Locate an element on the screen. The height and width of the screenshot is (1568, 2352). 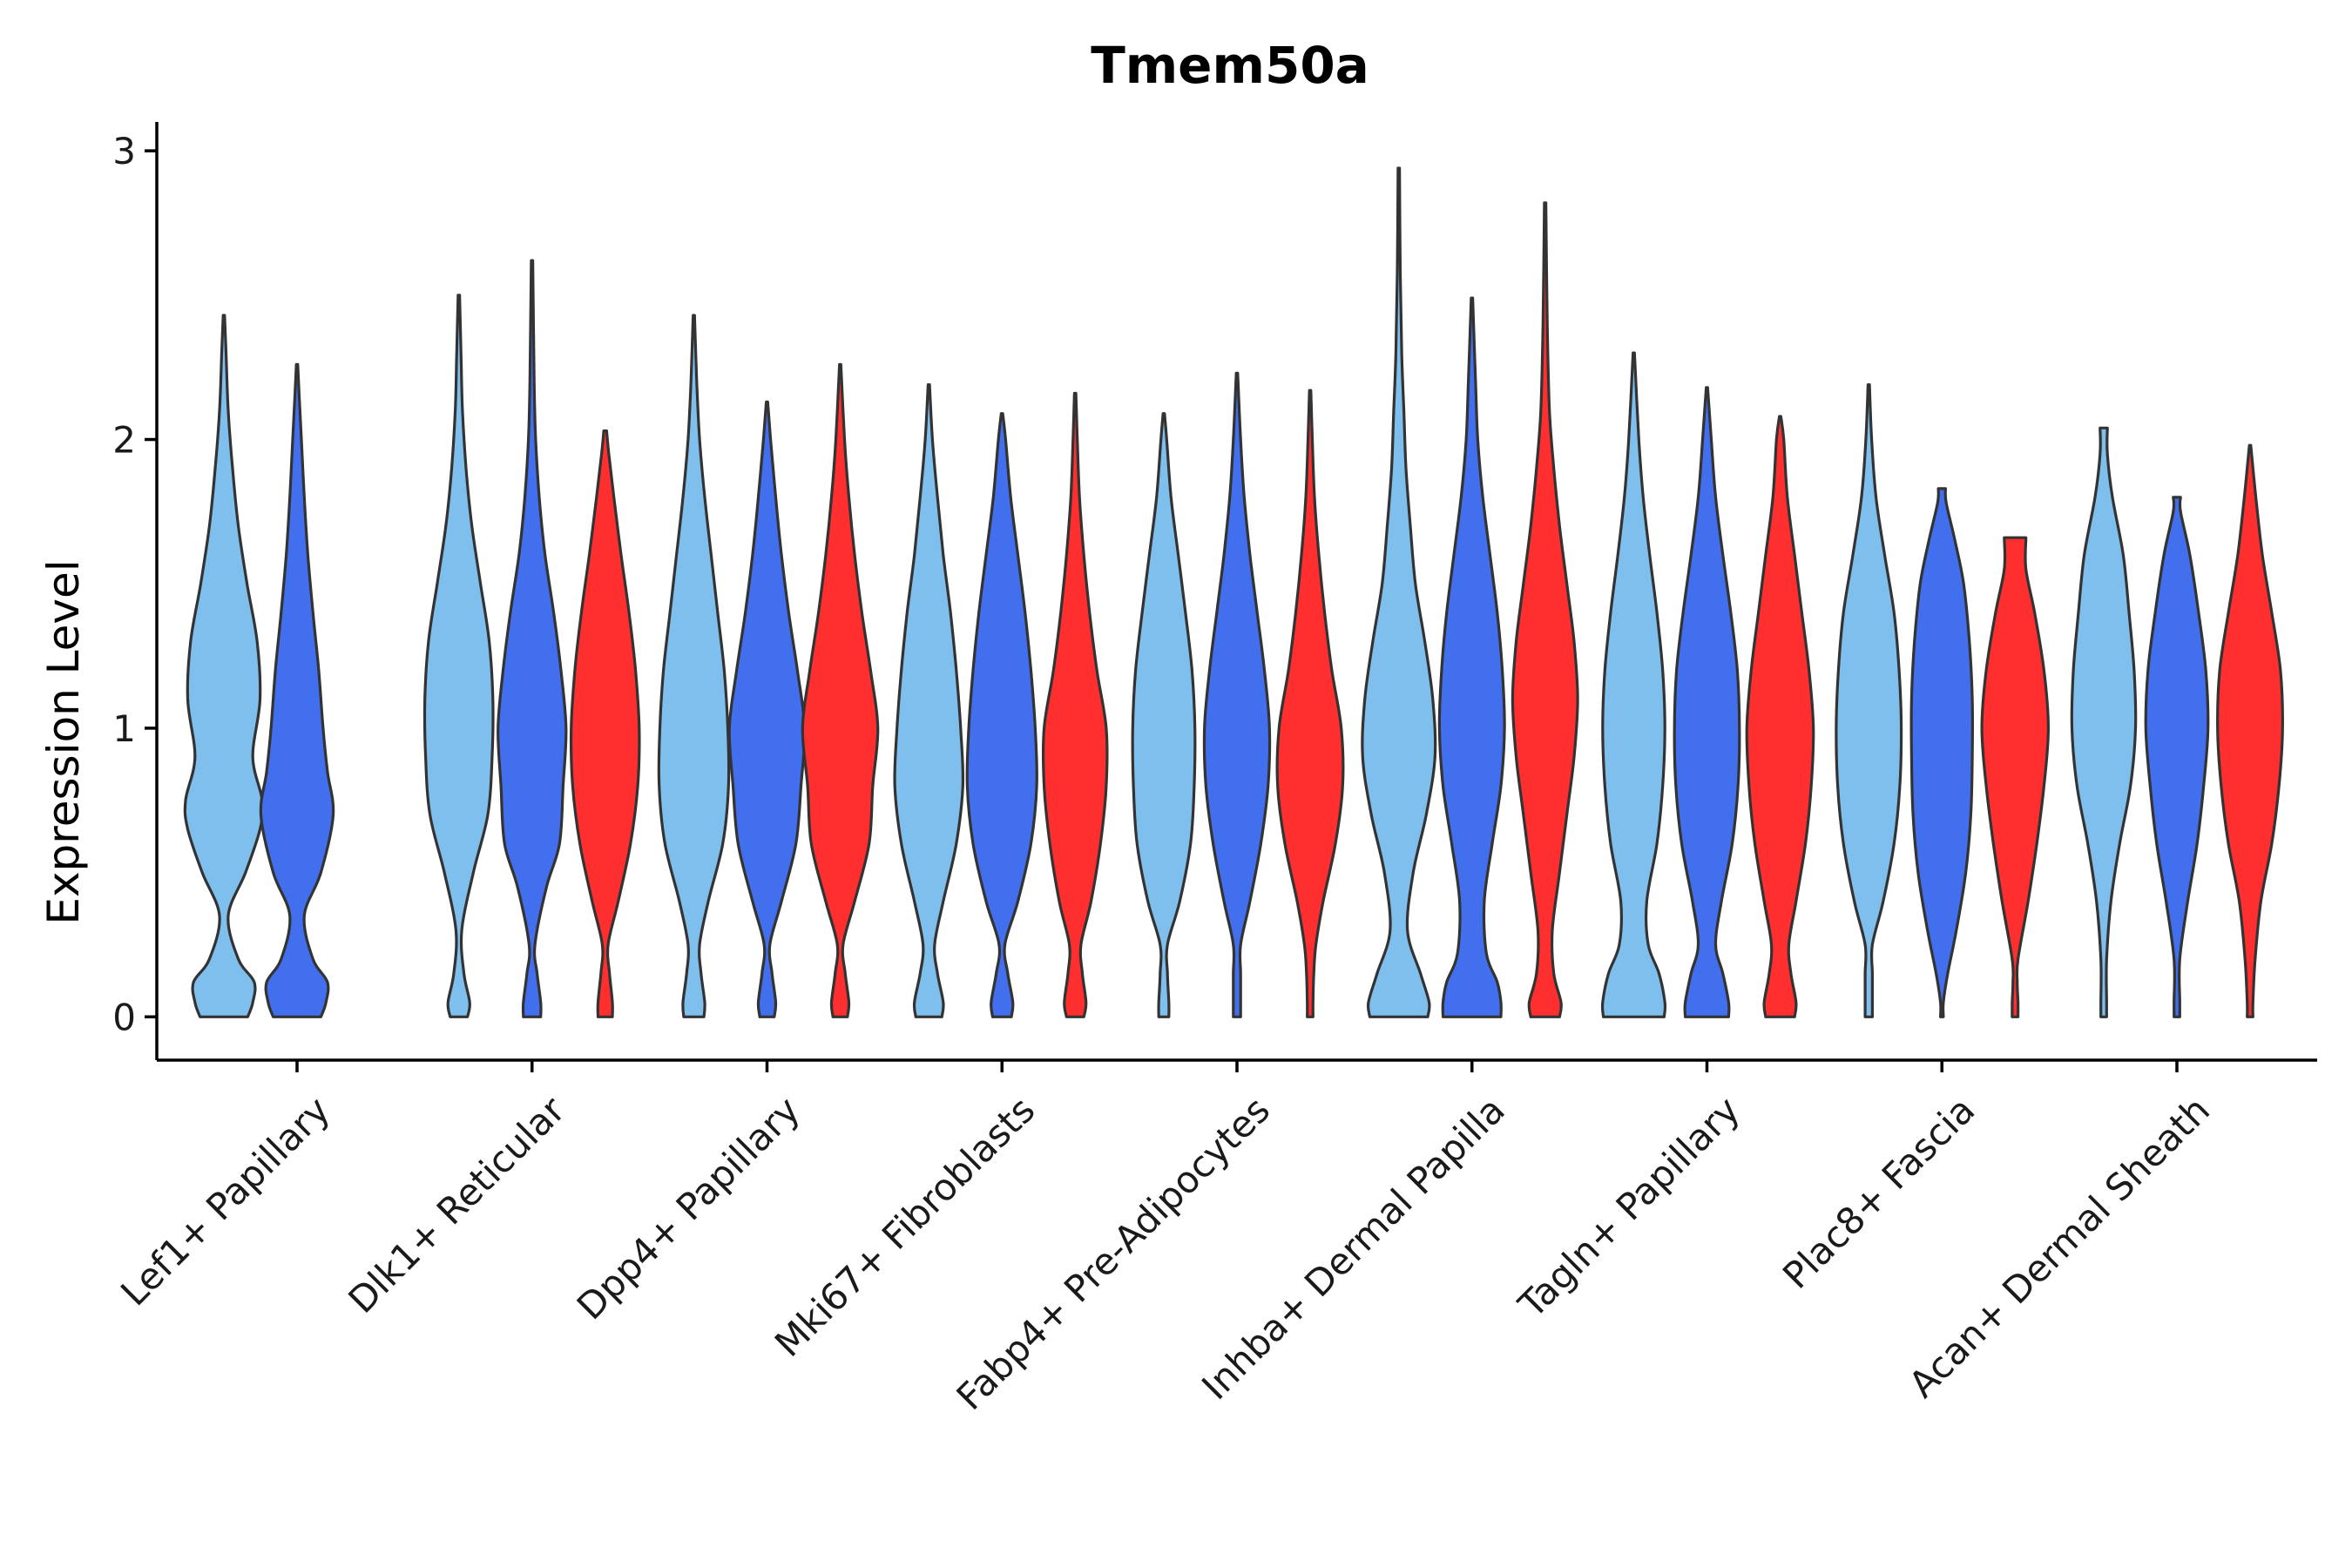
x-tick-label: Lef1+ Papillary is located at coordinates (225, 1201).